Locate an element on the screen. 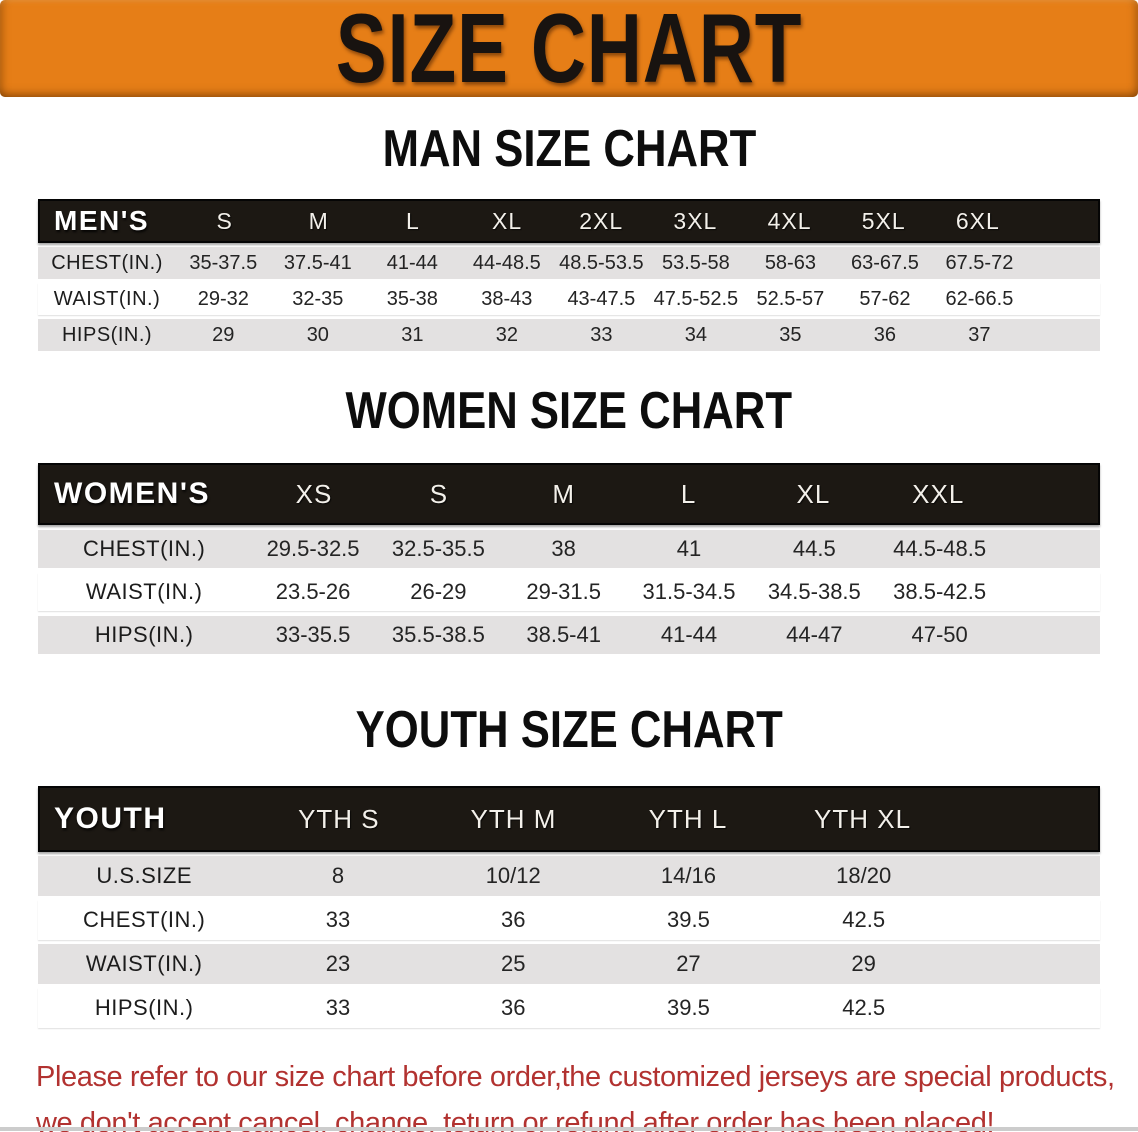 The image size is (1138, 1132). youth-size-chart-heading: YOUTH SIZE CHART is located at coordinates (569, 730).